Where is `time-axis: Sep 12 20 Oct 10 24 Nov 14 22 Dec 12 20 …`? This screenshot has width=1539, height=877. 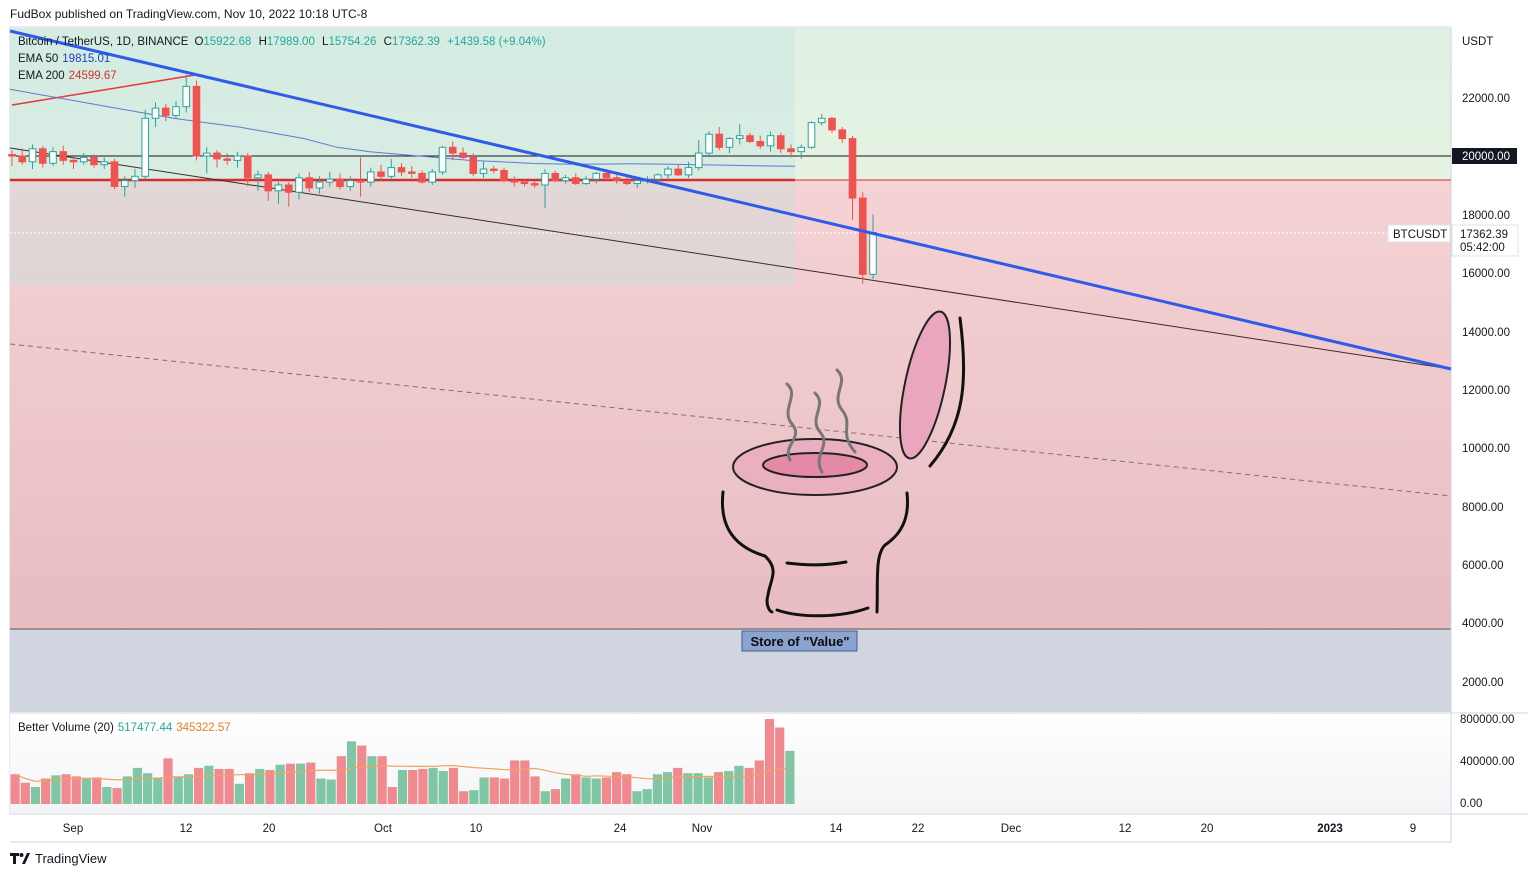 time-axis: Sep 12 20 Oct 10 24 Nov 14 22 Dec 12 20 … is located at coordinates (739, 829).